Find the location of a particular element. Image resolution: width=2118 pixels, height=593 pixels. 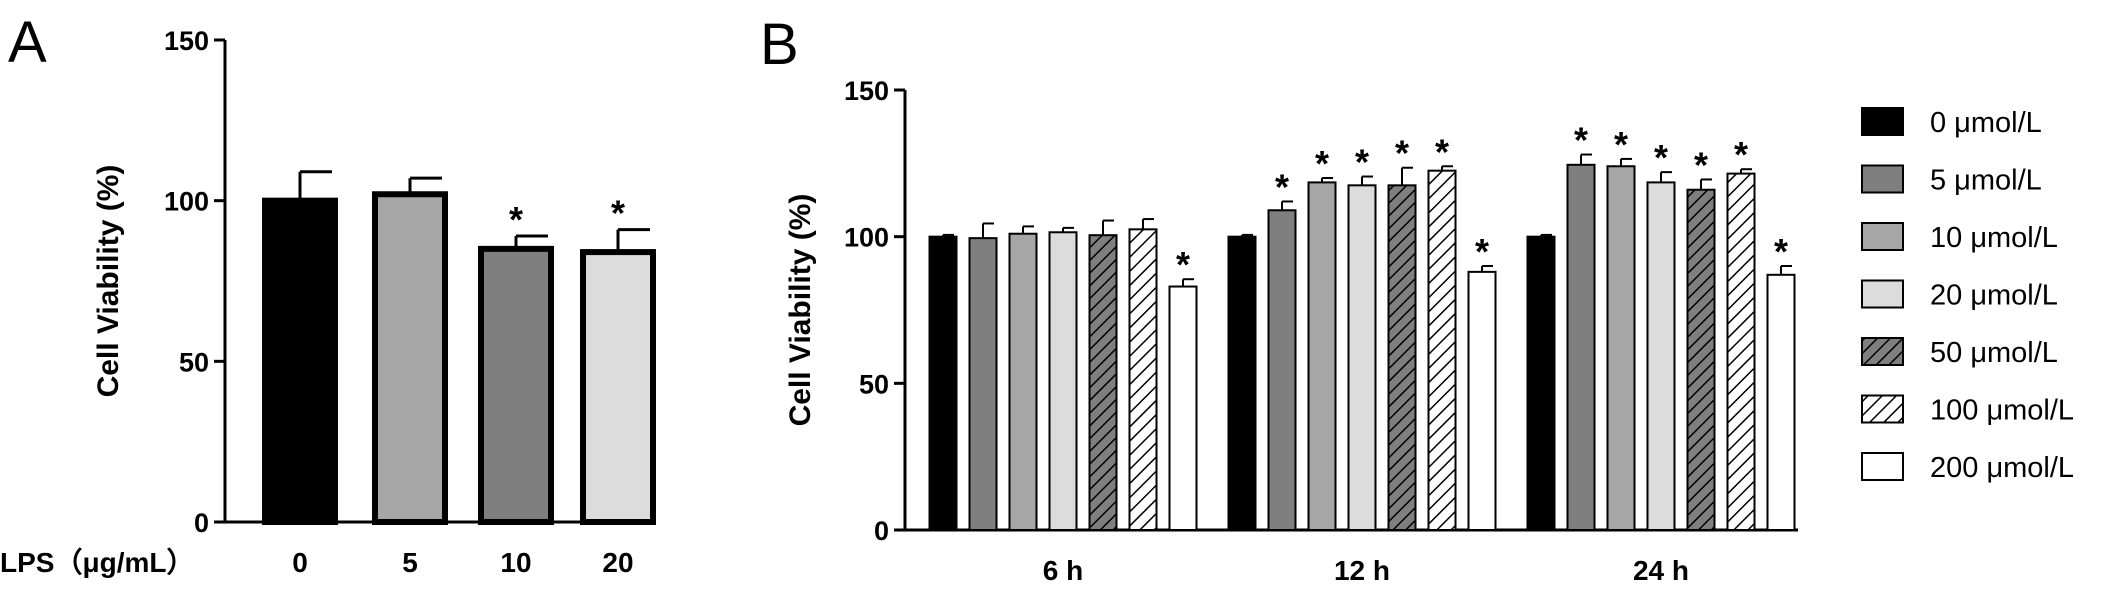

x-axis-title: LPS（μg/mL） is located at coordinates (97, 562).